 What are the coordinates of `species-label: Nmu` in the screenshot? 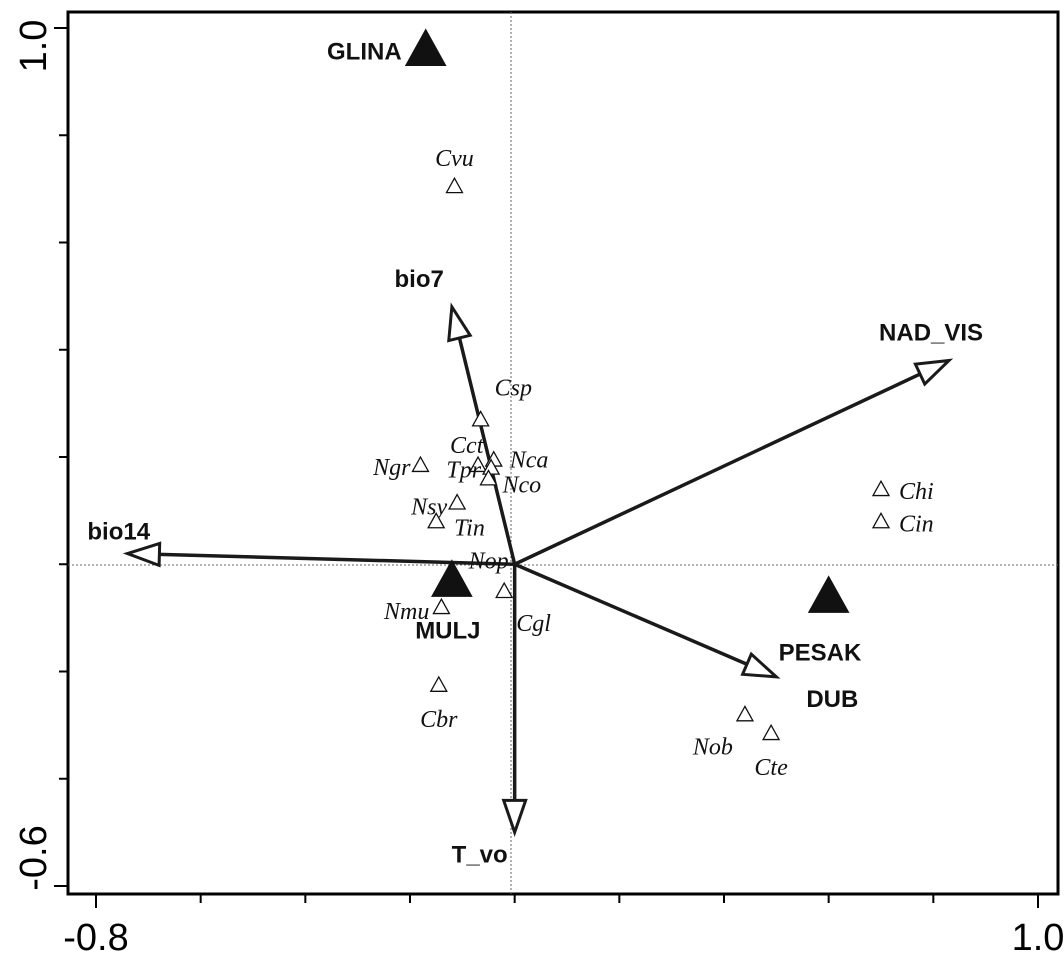 It's located at (406, 612).